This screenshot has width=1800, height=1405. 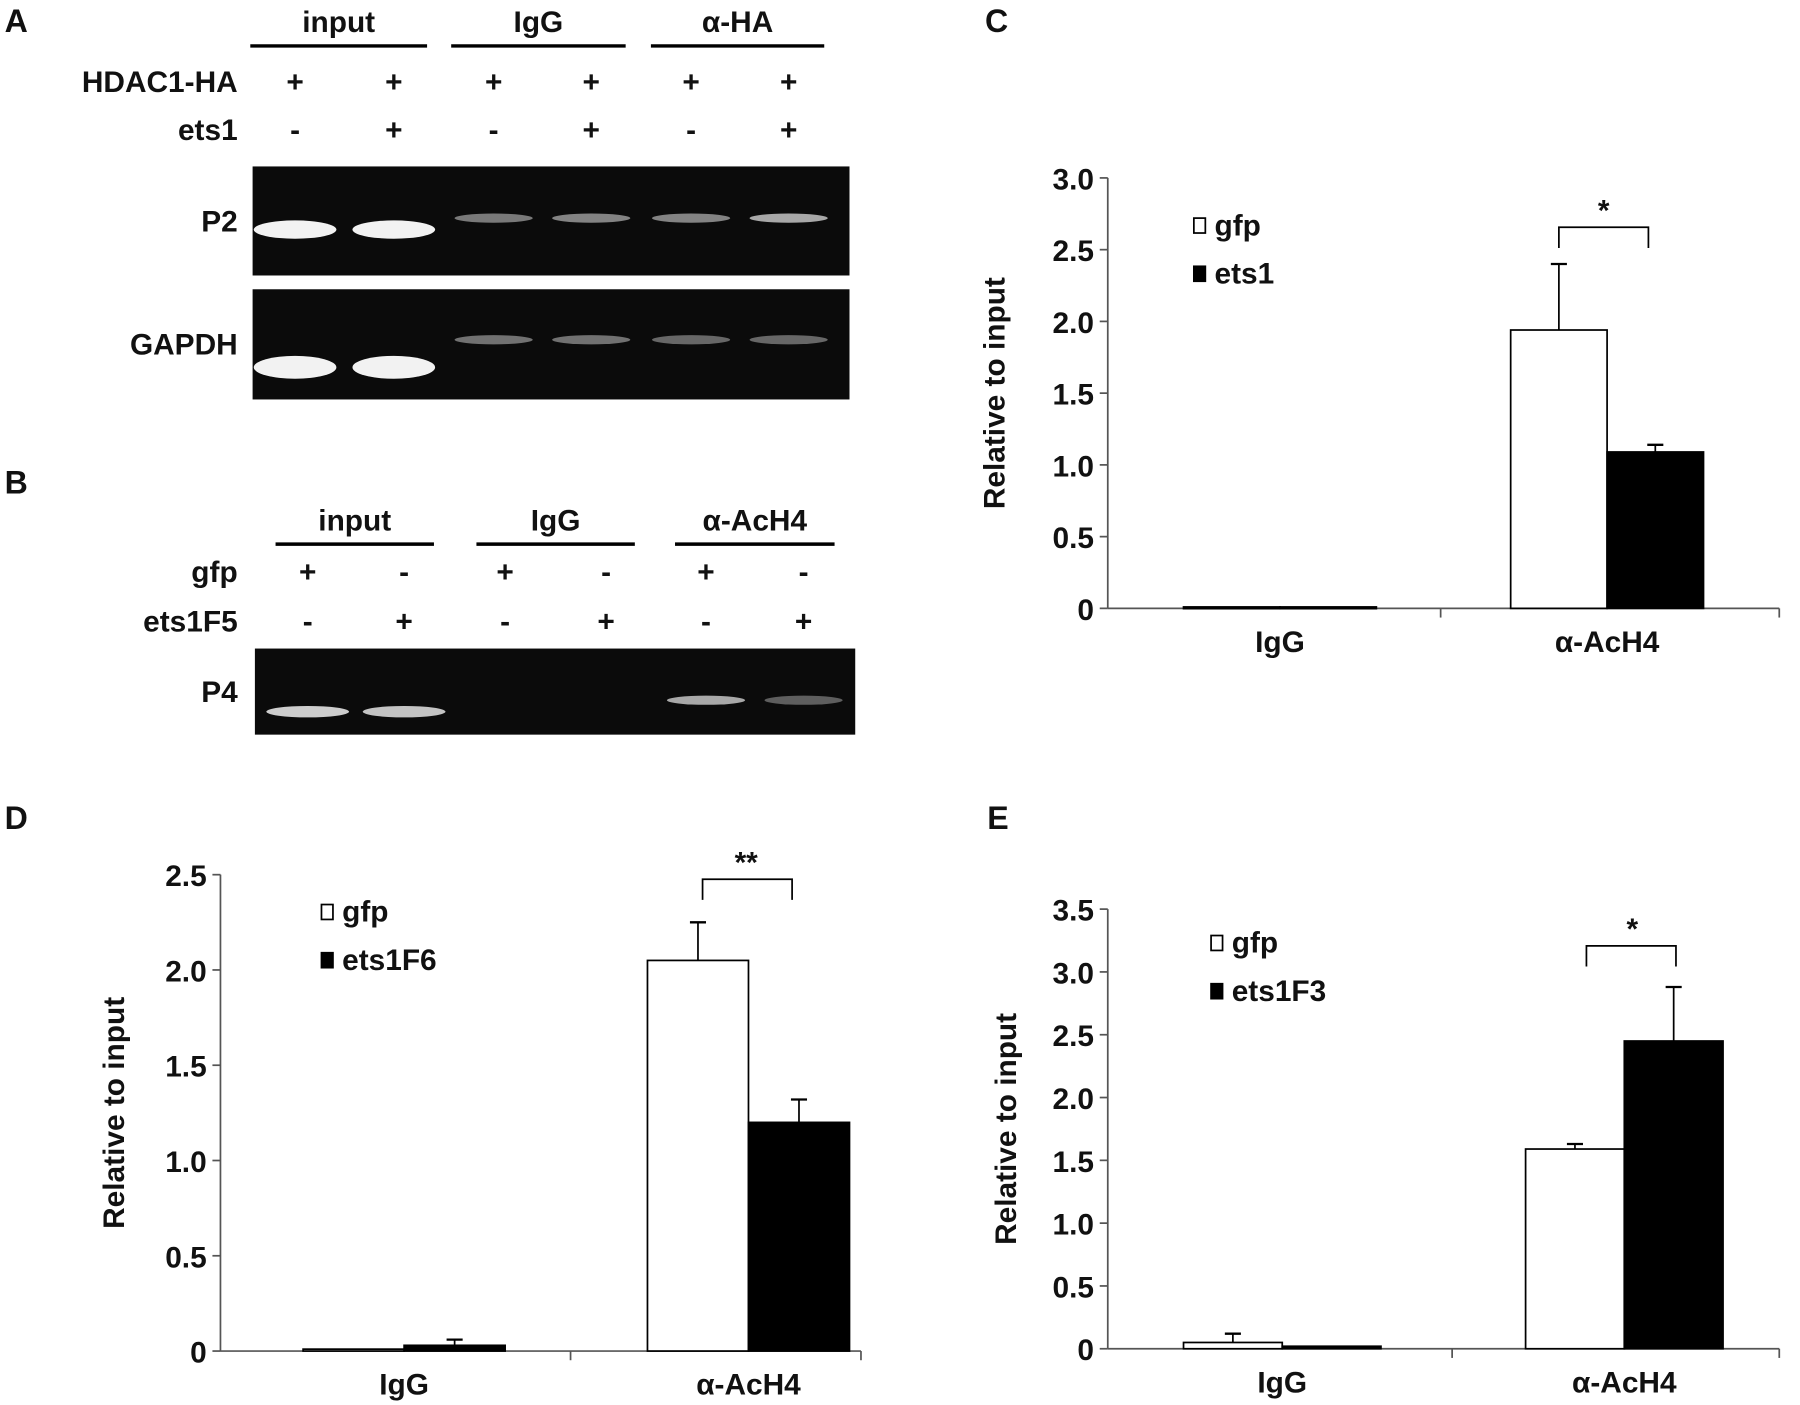 I want to click on row-label: gfp, so click(x=214, y=572).